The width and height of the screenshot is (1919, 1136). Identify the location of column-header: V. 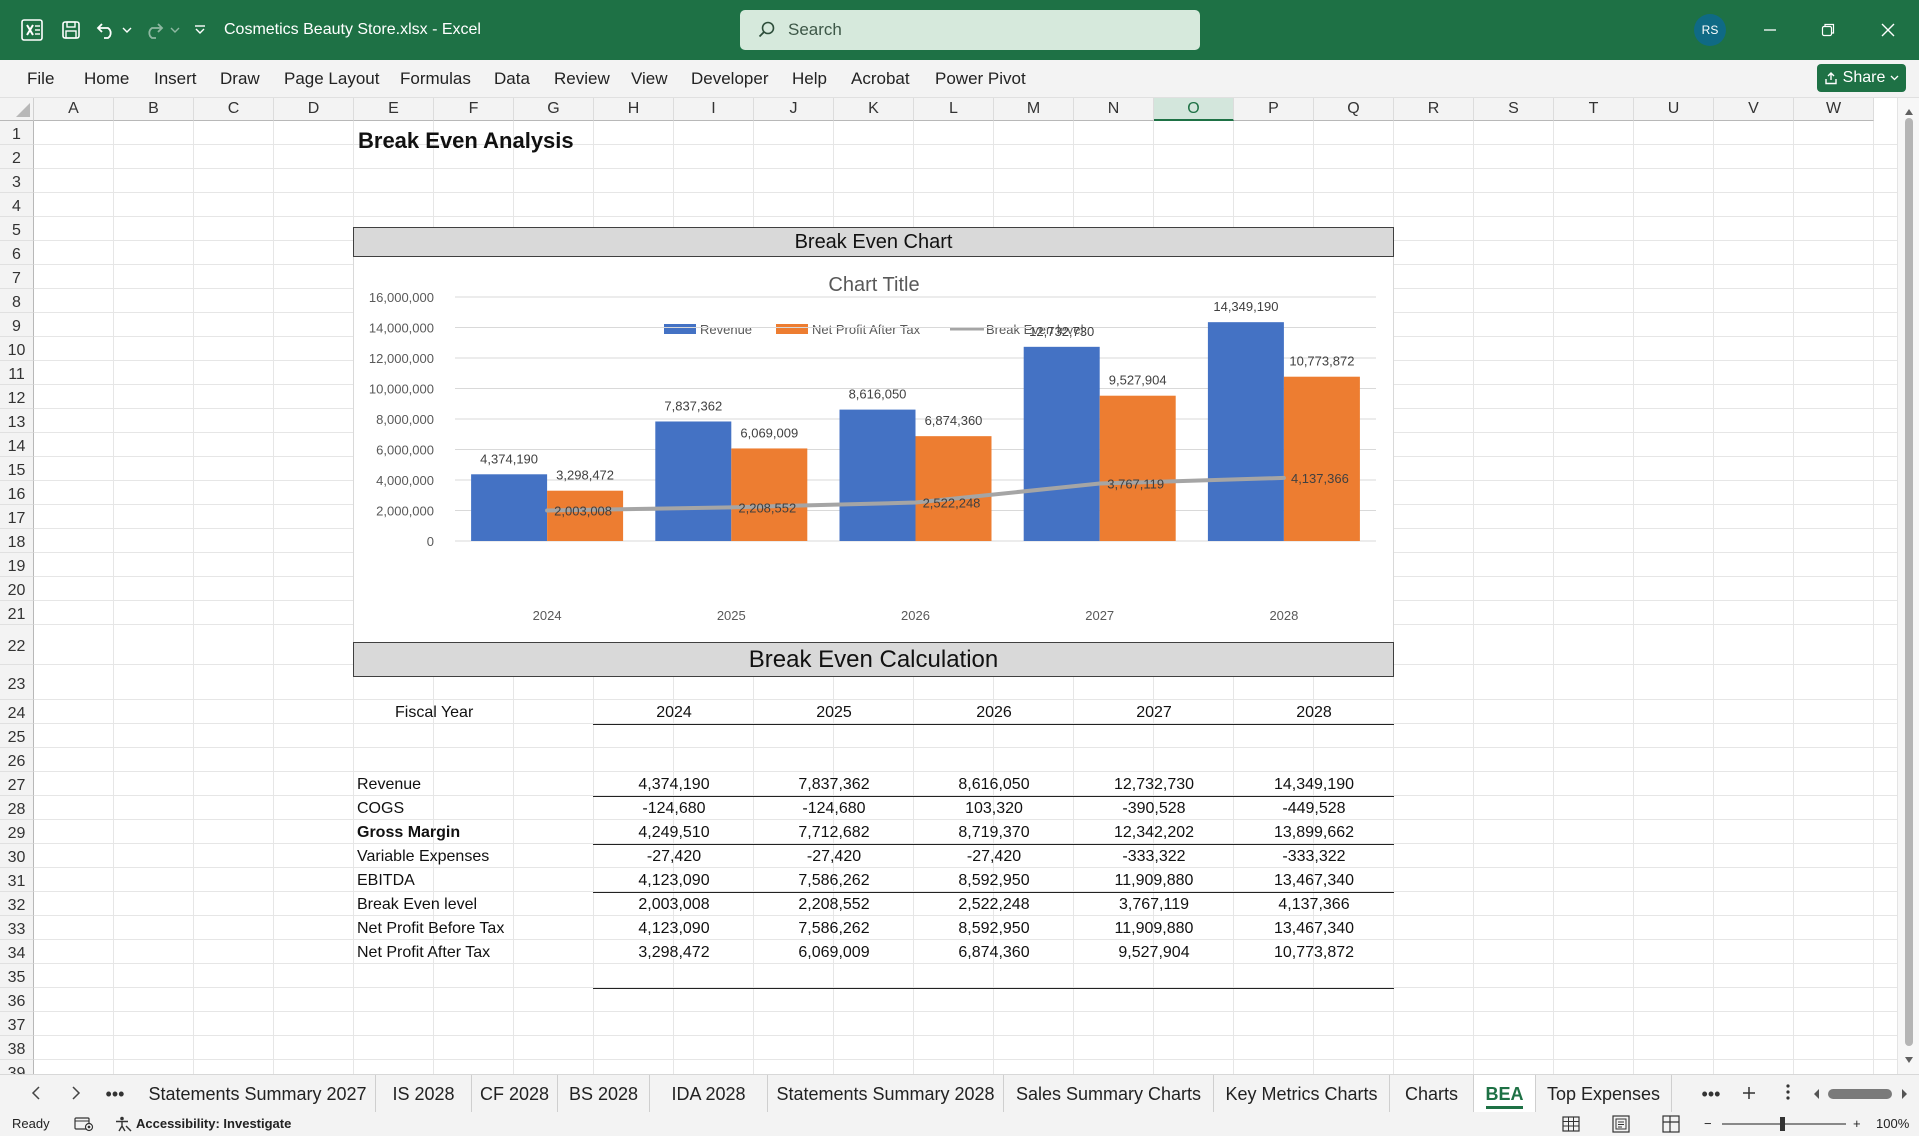
(1754, 109).